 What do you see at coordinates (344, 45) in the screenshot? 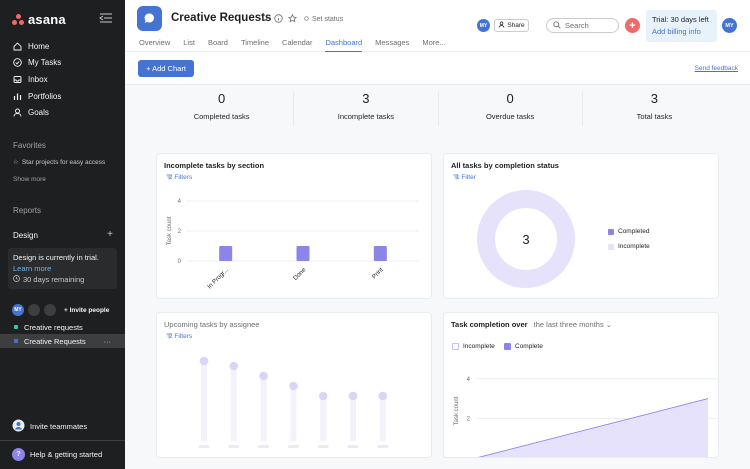
I see `tab-dashboard: Dashboard` at bounding box center [344, 45].